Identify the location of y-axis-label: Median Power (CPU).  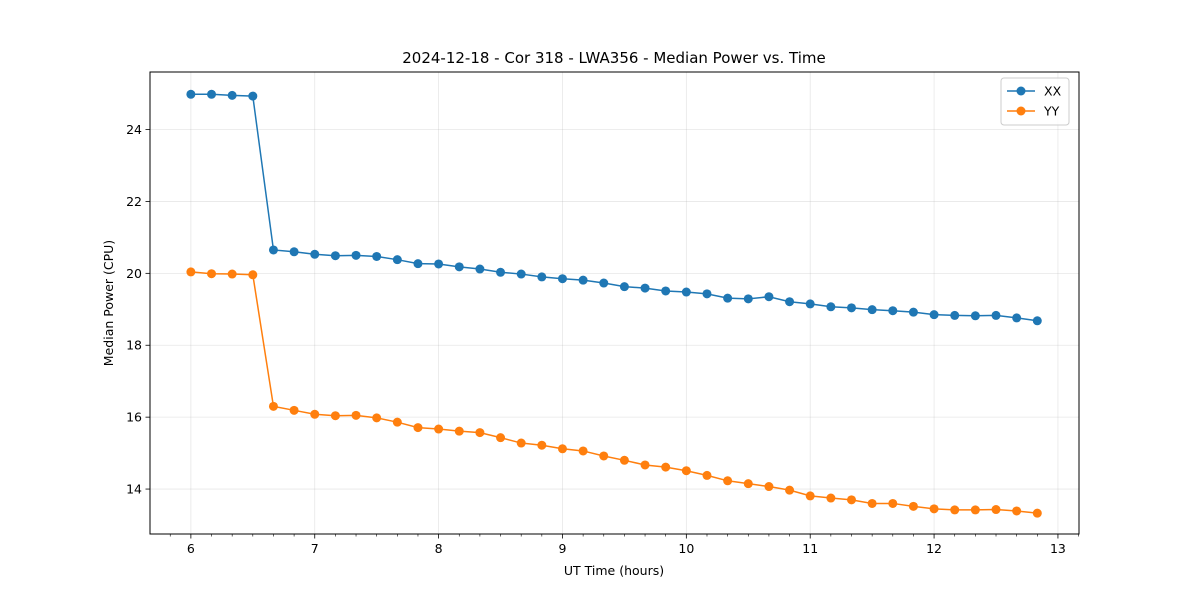
(108, 303).